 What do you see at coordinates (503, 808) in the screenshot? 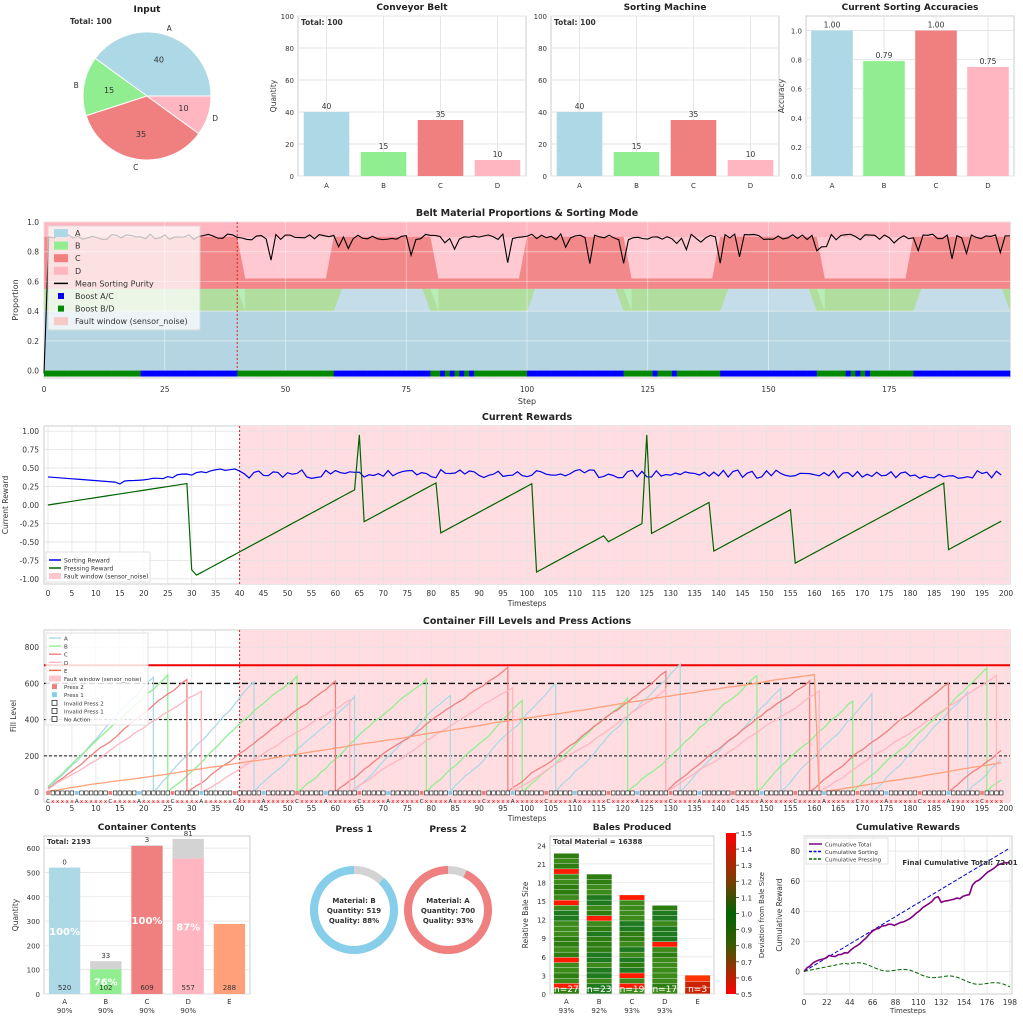
I see `containers-xtick: 95` at bounding box center [503, 808].